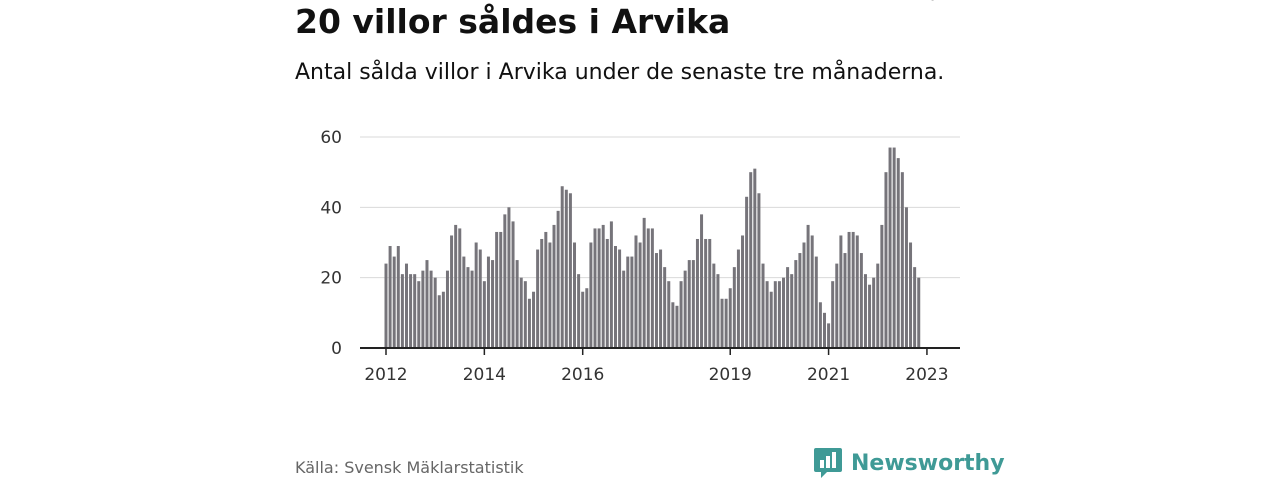  I want to click on chart-title: 20 villor såldes i Arvika, so click(513, 21).